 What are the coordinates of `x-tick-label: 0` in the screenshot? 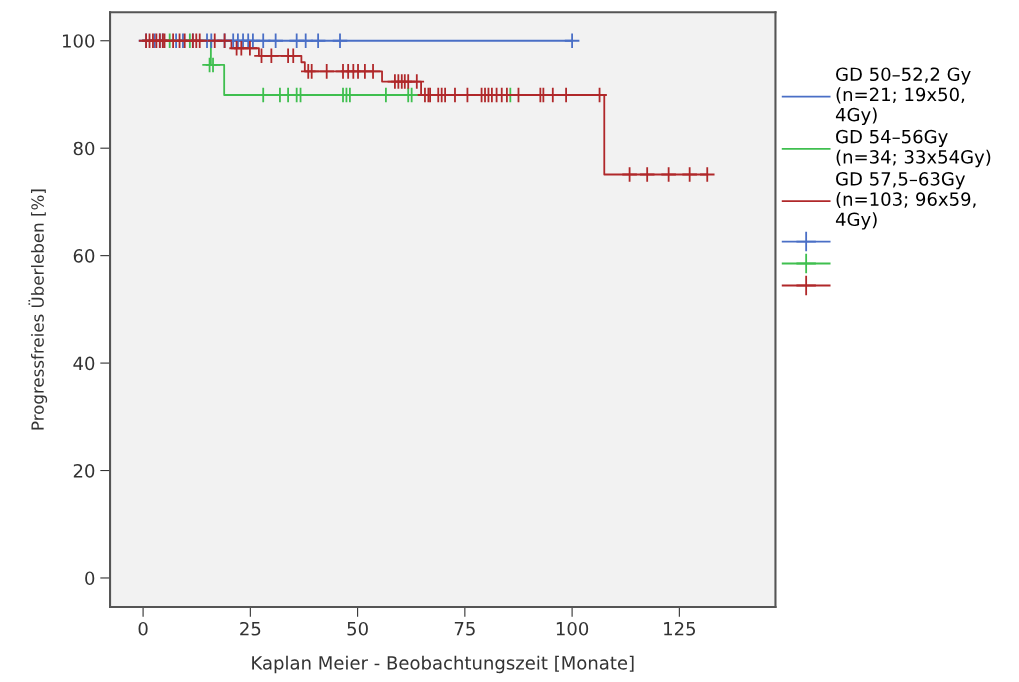 It's located at (143, 628).